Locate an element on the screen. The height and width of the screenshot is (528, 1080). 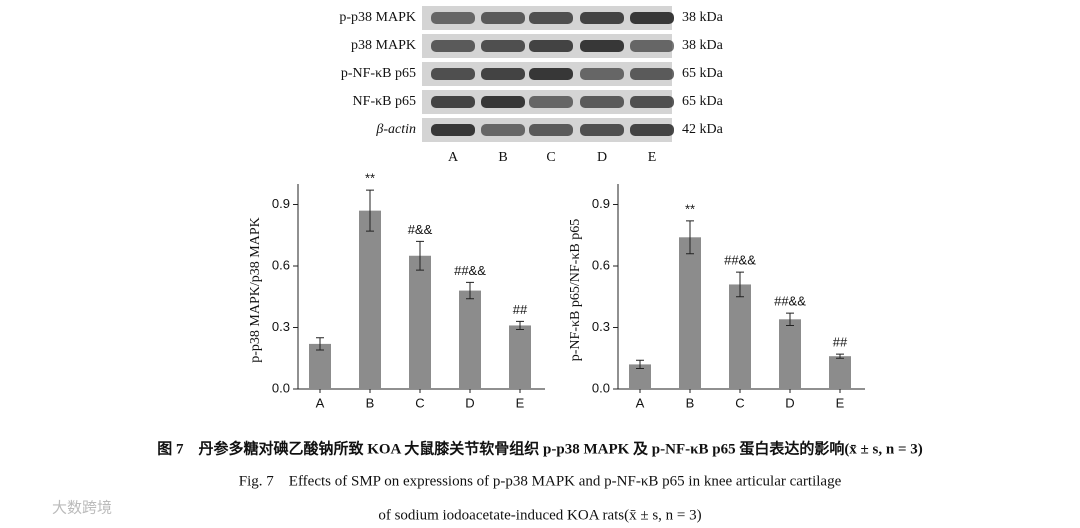
annotation: #&& is located at coordinates (420, 229).